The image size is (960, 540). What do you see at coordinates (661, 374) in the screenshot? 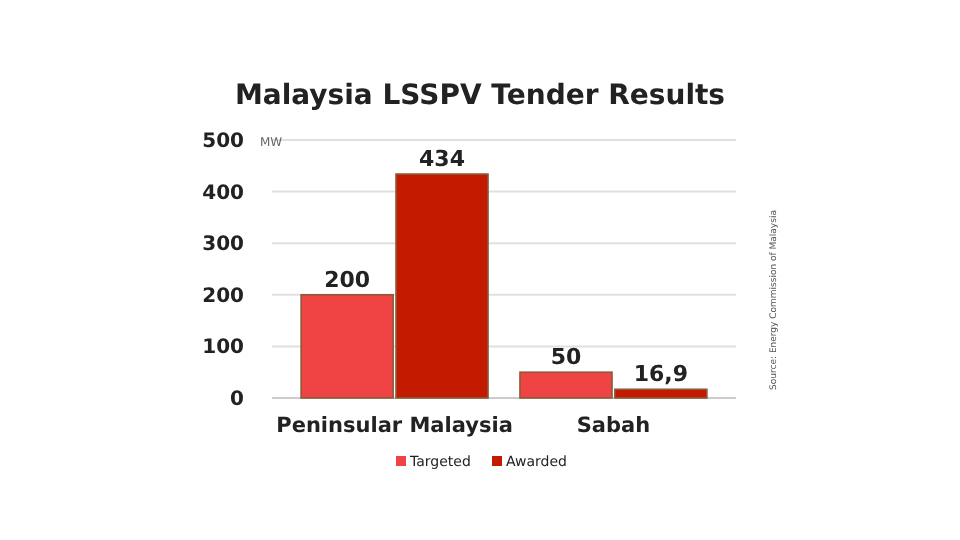
I see `data-label: 16,9` at bounding box center [661, 374].